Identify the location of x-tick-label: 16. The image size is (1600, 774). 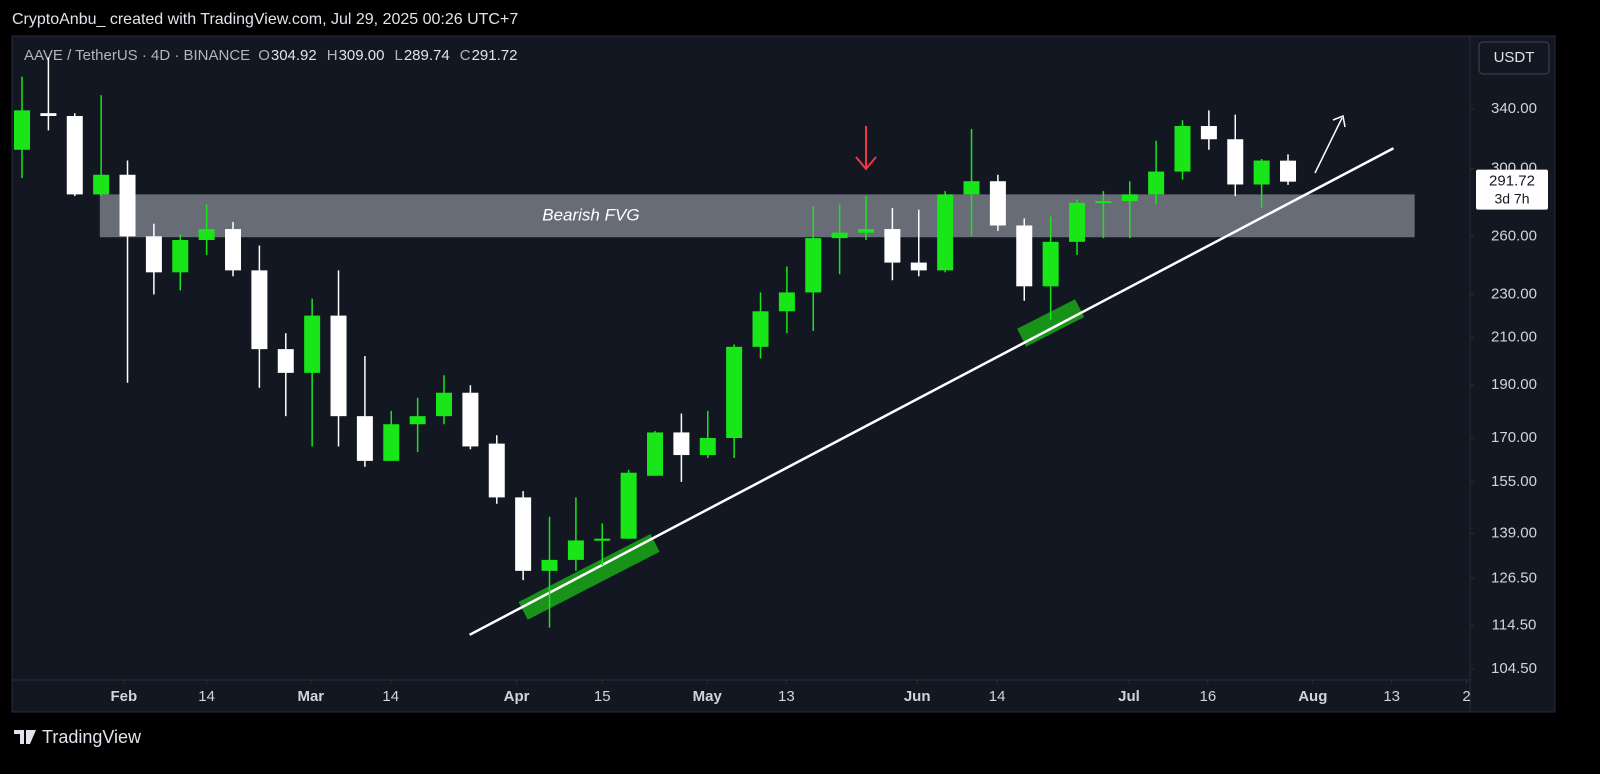
(1207, 696).